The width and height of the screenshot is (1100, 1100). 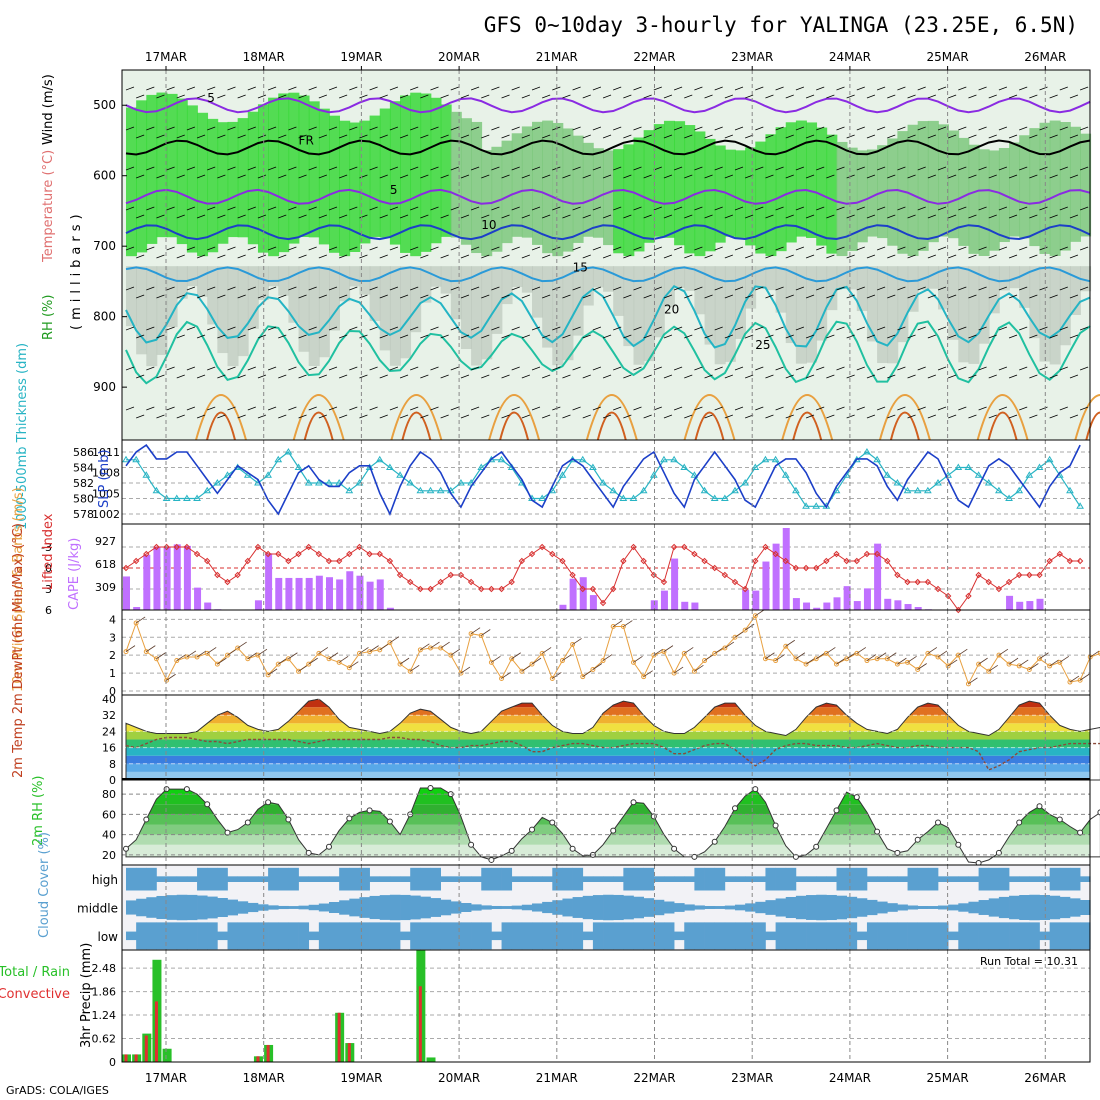 What do you see at coordinates (105, 541) in the screenshot?
I see `cape-tick-label: 927` at bounding box center [105, 541].